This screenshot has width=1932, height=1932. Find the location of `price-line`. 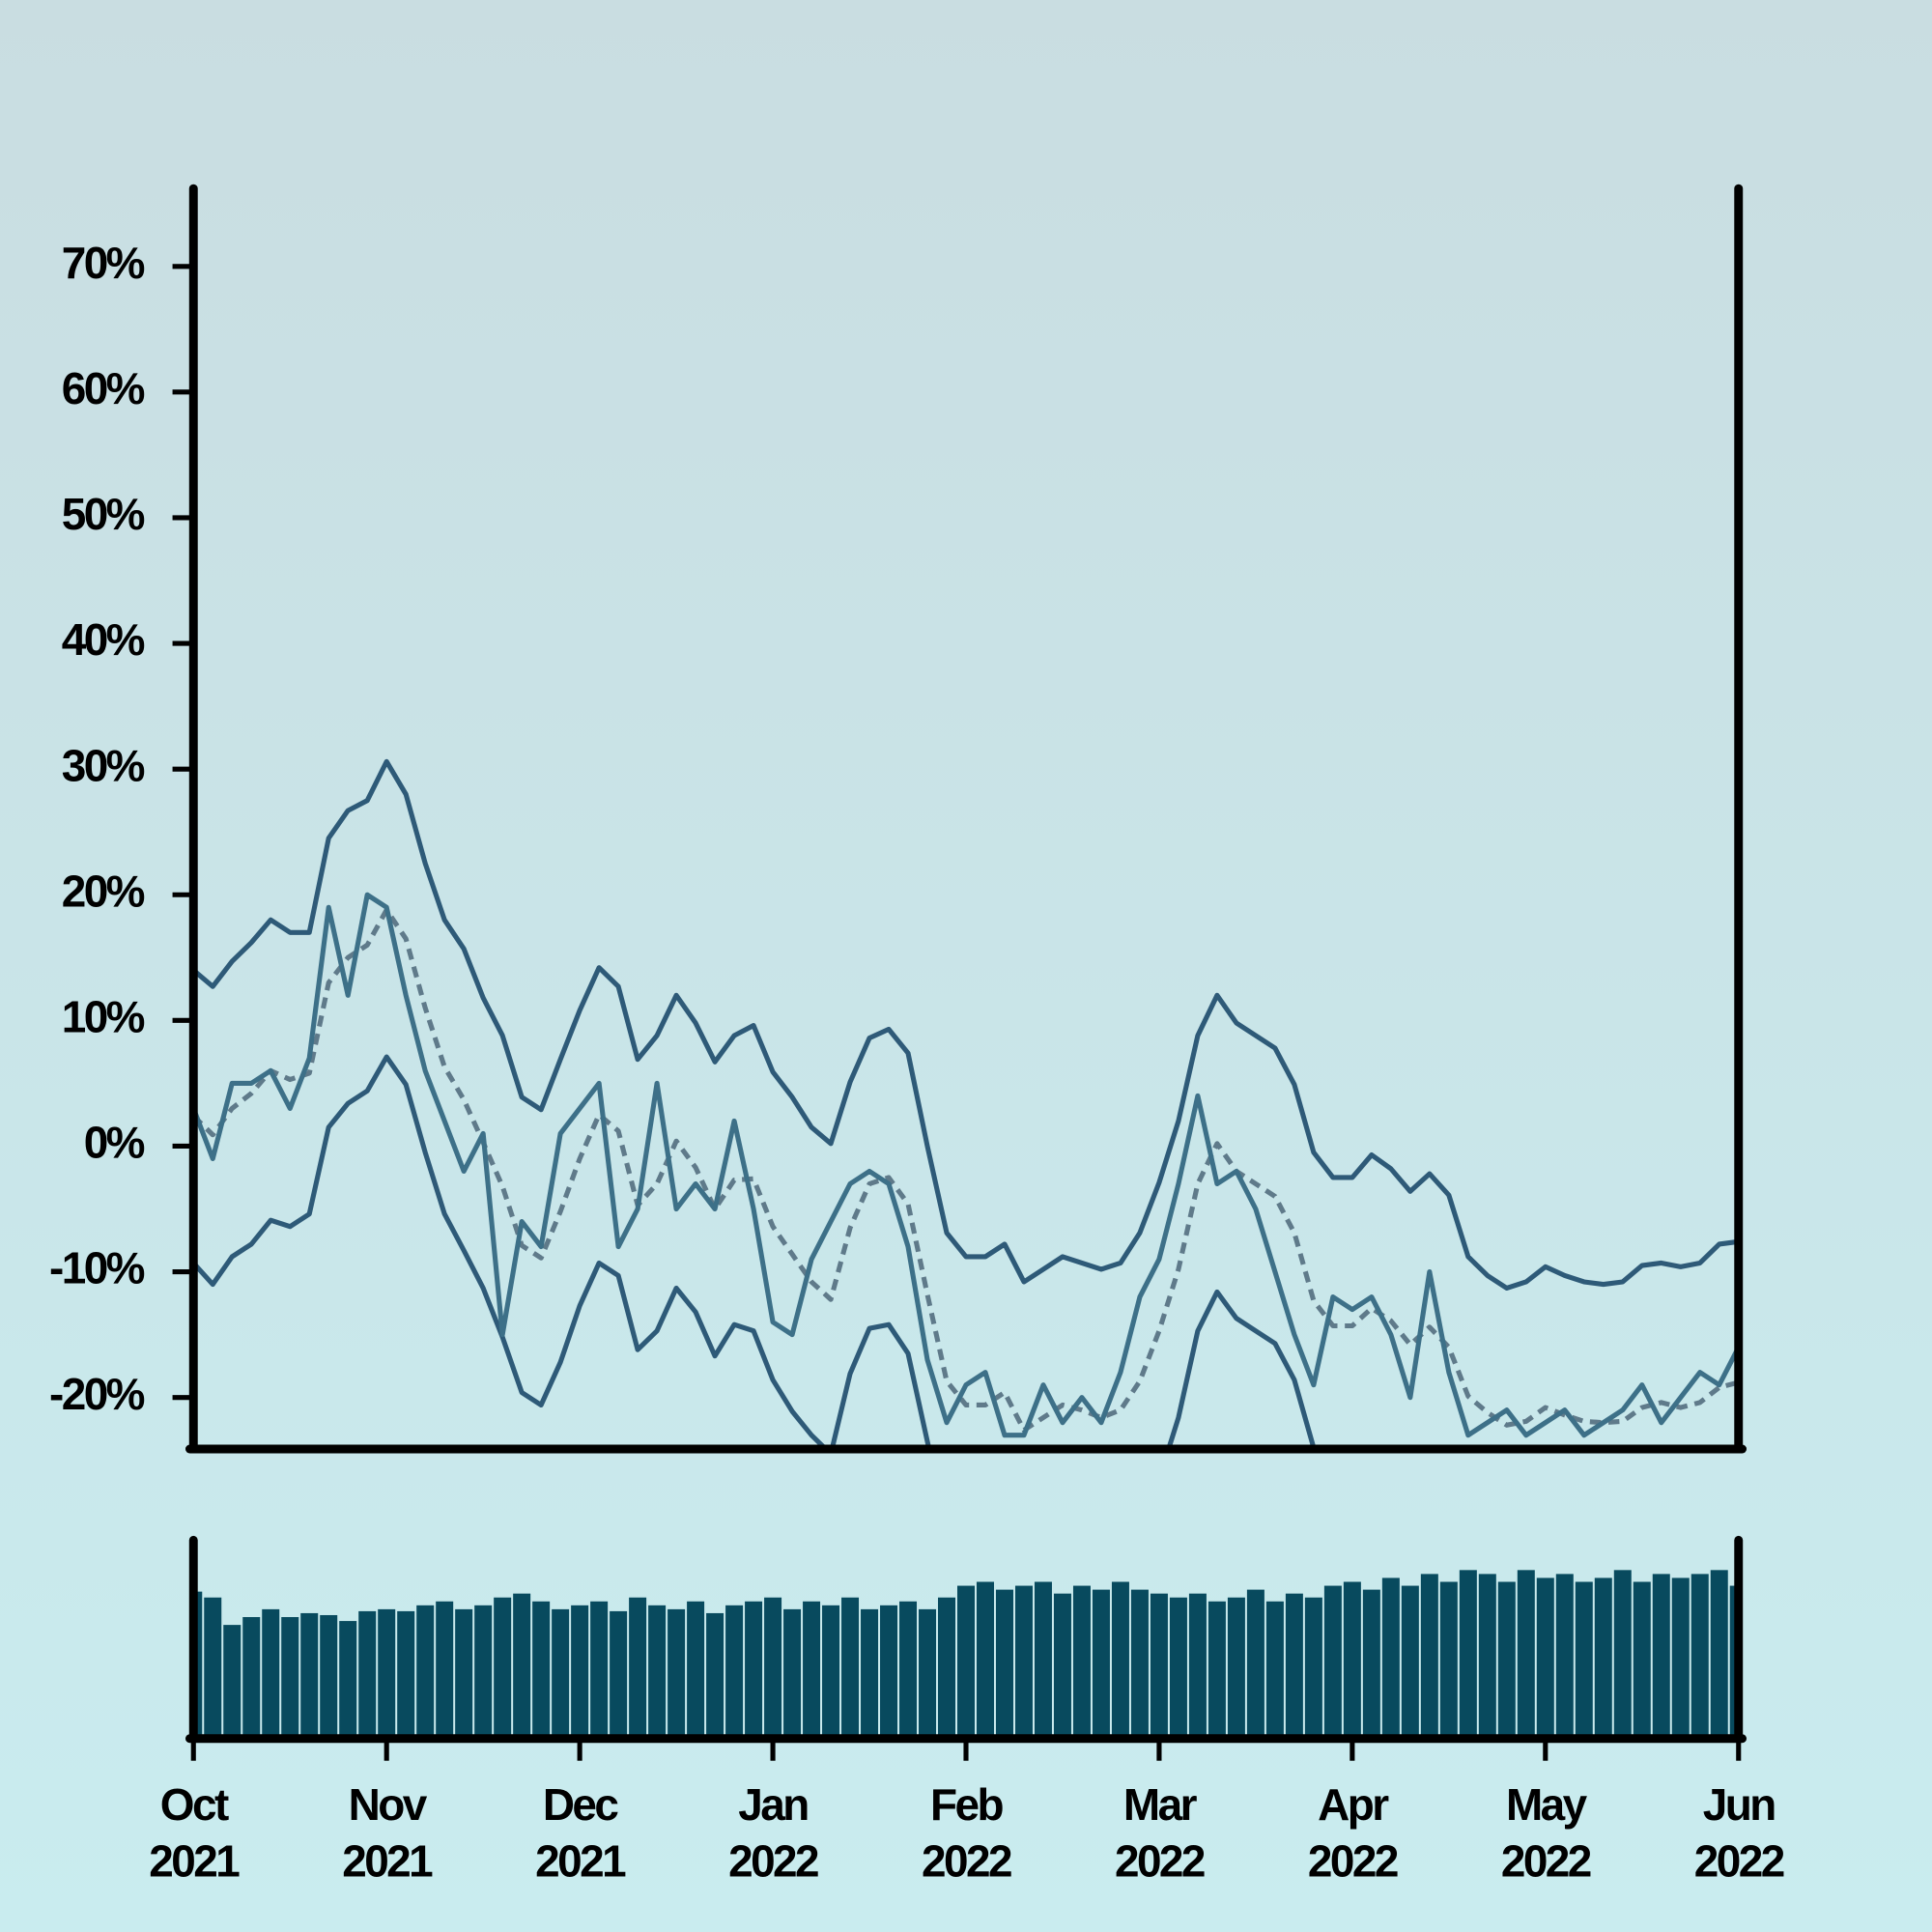

price-line is located at coordinates (756, 1251).